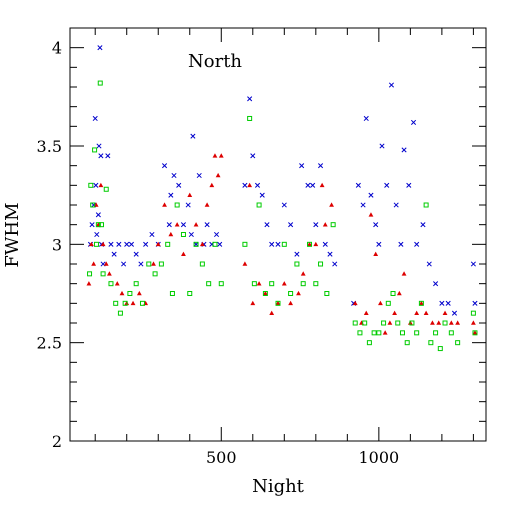  I want to click on y-tick-label: 3, so click(57, 244).